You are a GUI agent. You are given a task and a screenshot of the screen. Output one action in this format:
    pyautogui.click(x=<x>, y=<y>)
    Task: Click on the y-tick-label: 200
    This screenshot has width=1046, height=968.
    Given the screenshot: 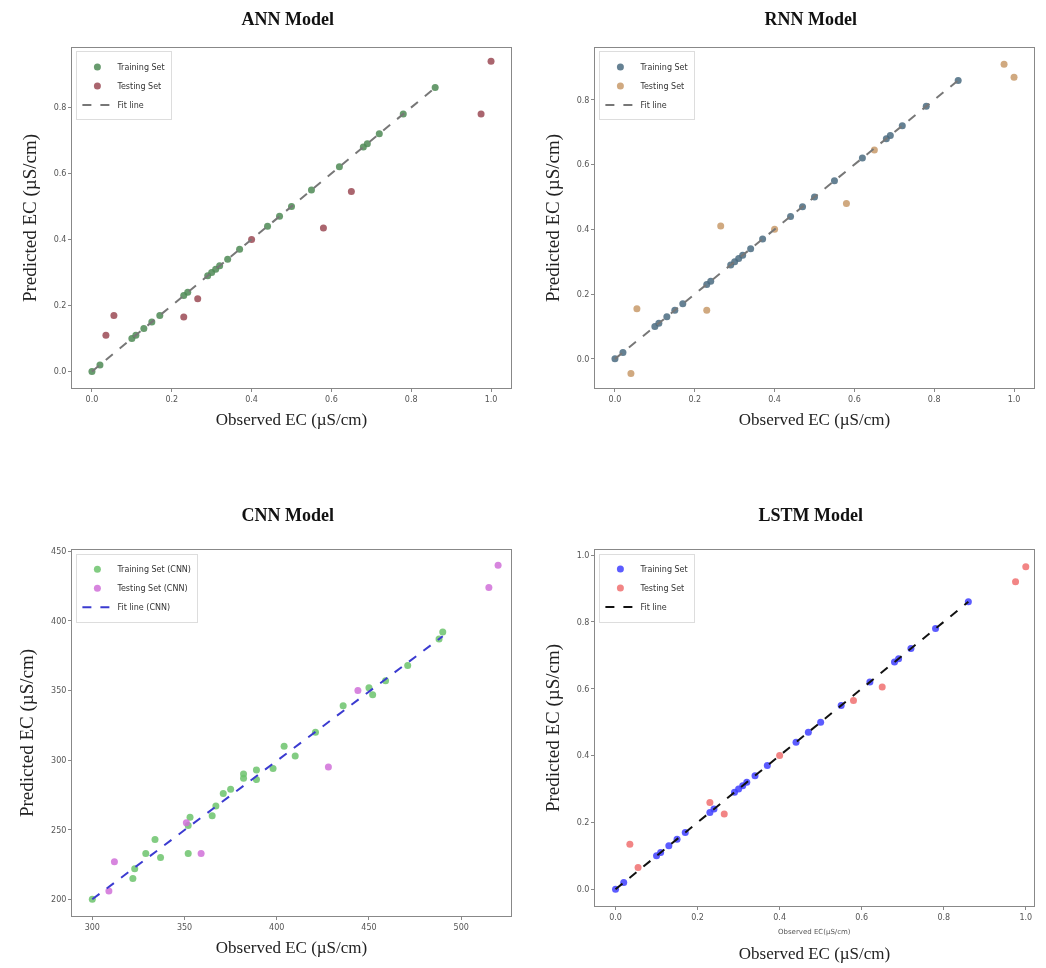 What is the action you would take?
    pyautogui.click(x=59, y=900)
    